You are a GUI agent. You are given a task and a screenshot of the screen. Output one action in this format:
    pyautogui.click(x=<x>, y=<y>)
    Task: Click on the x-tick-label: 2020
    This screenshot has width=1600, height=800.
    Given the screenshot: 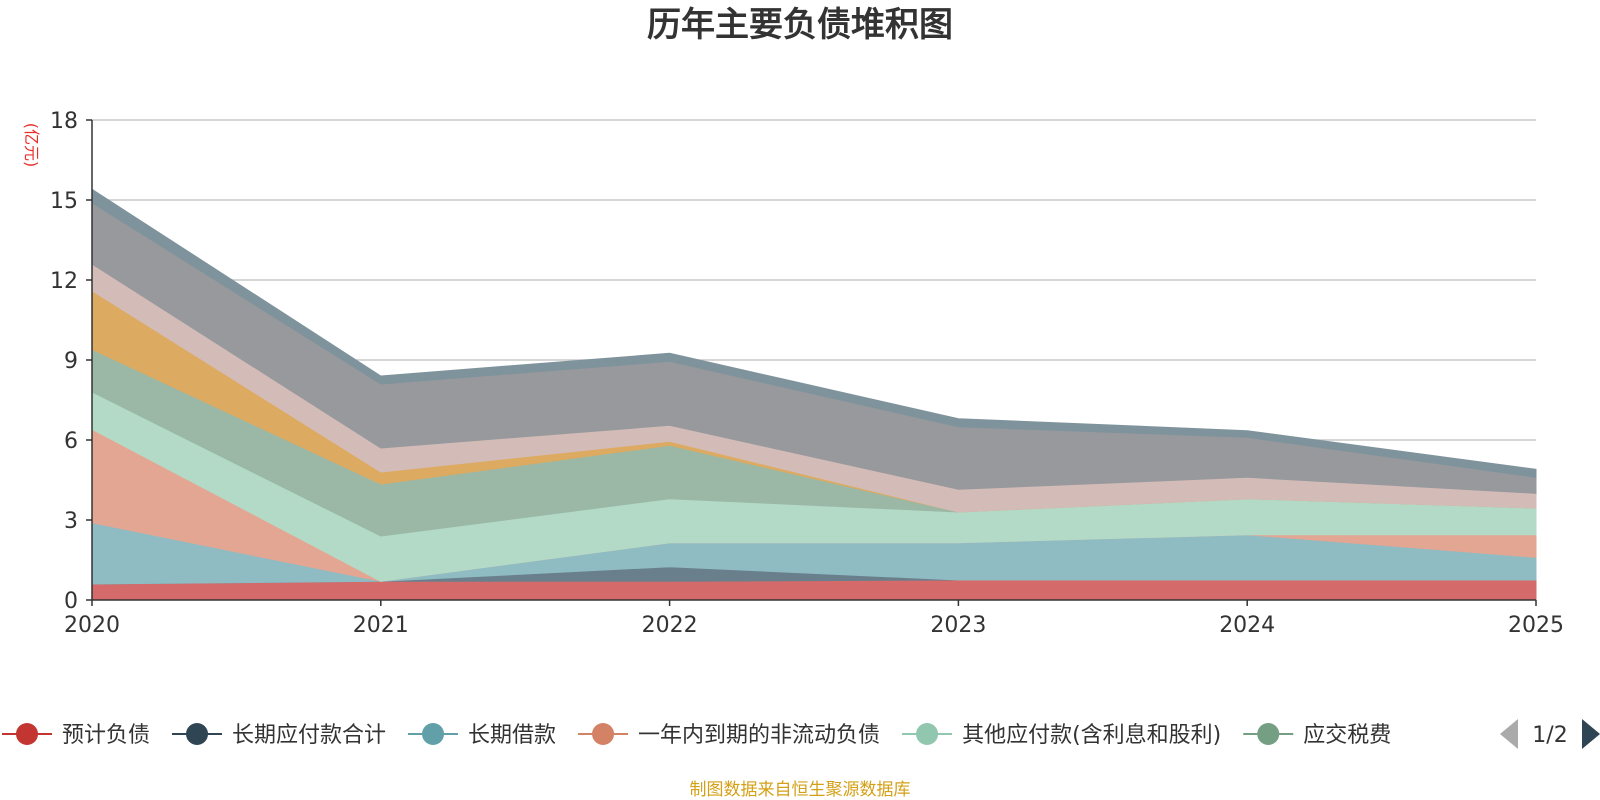 What is the action you would take?
    pyautogui.click(x=92, y=625)
    